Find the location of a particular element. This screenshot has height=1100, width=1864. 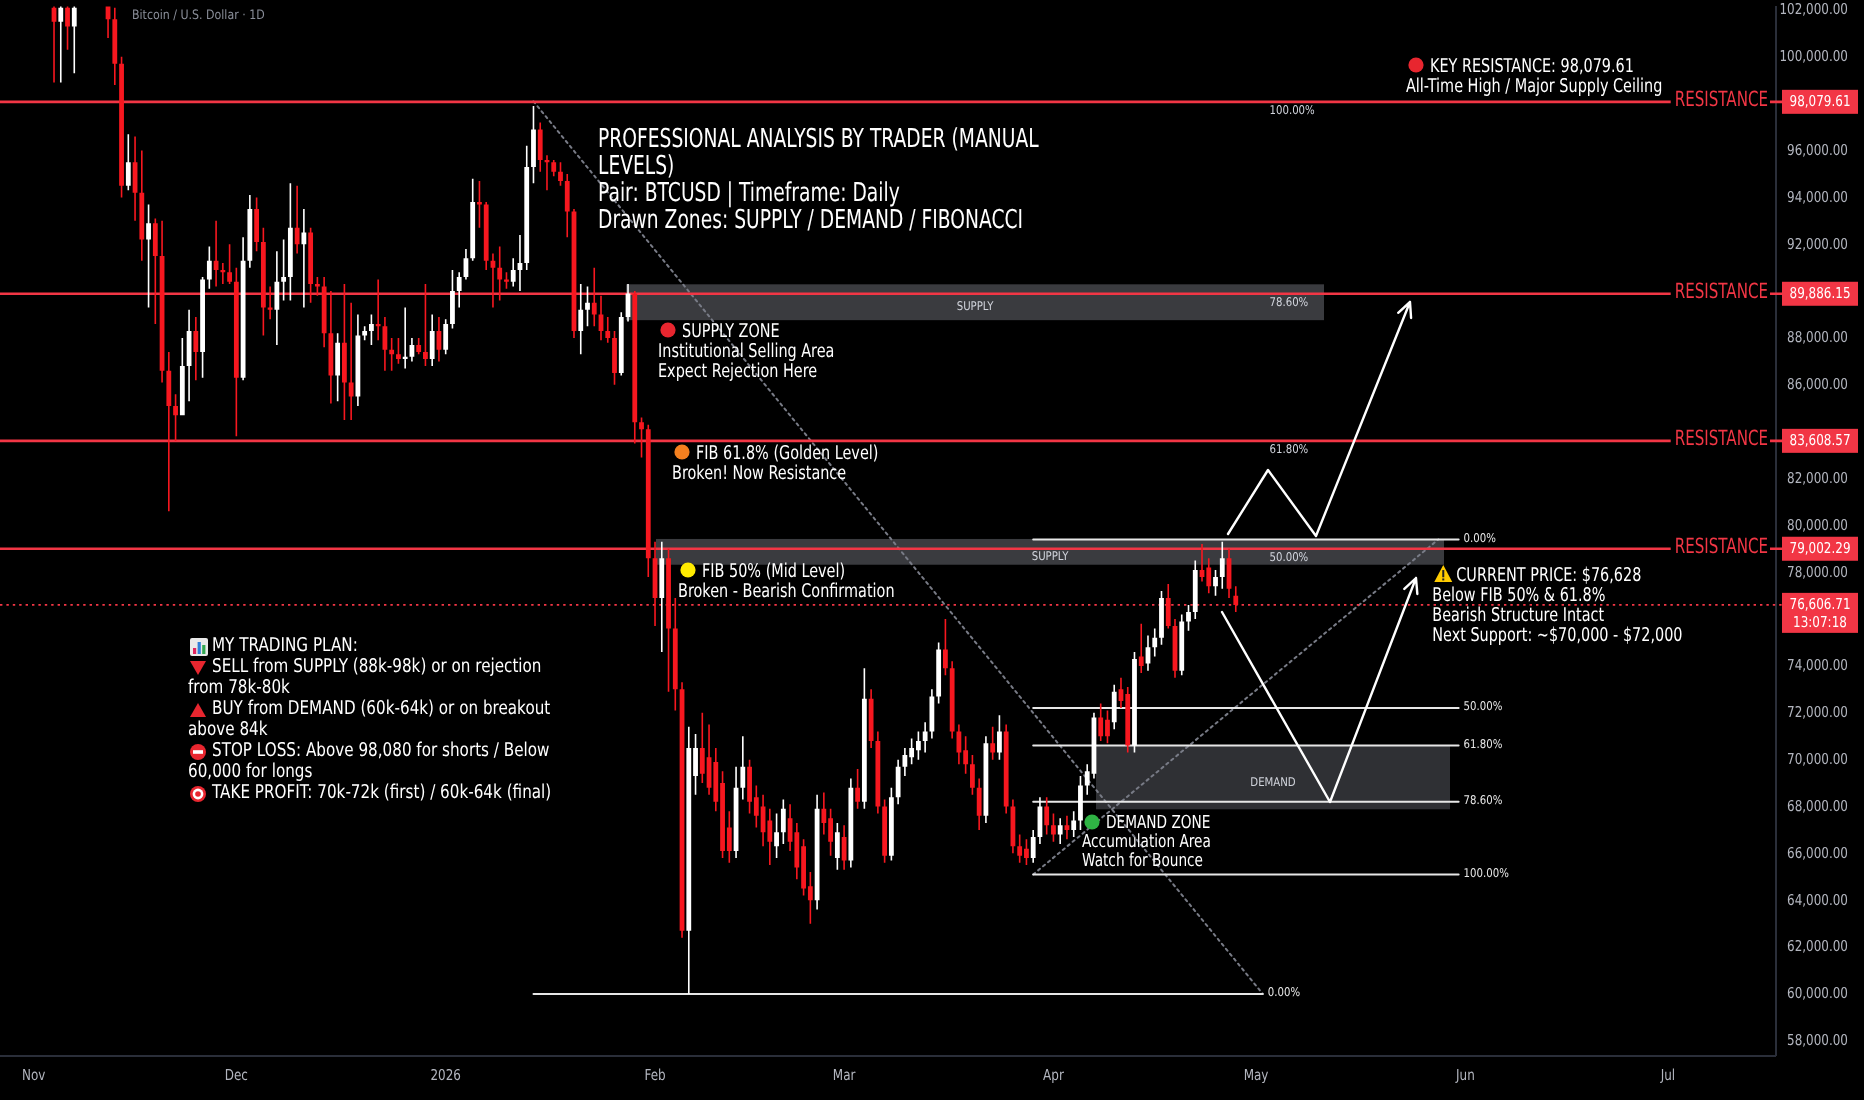

annotation: FIB 50% (Mid Level) Broken - Bearish Confirmation is located at coordinates (786, 580).